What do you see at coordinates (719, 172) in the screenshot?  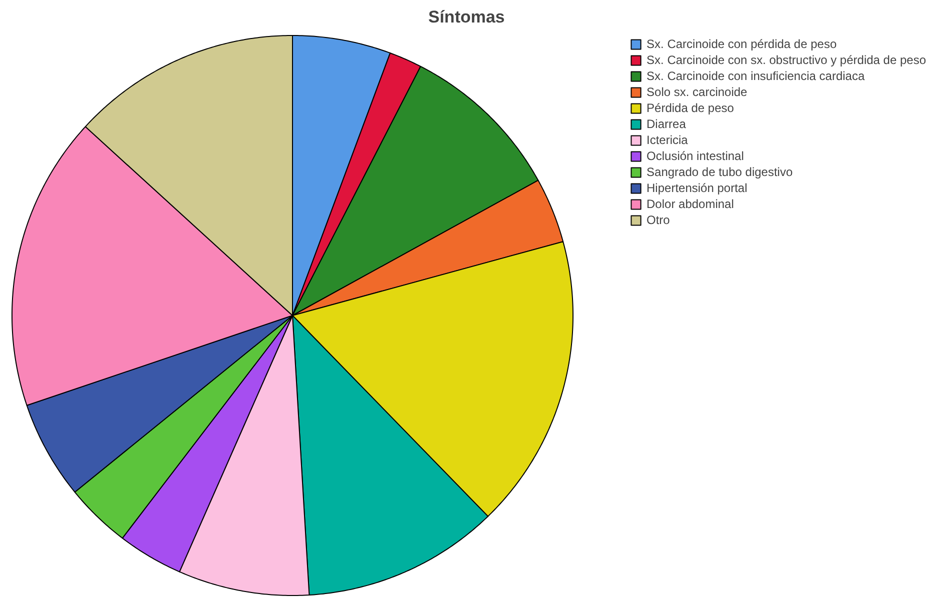 I see `legend-label: Sangrado de tubo digestivo` at bounding box center [719, 172].